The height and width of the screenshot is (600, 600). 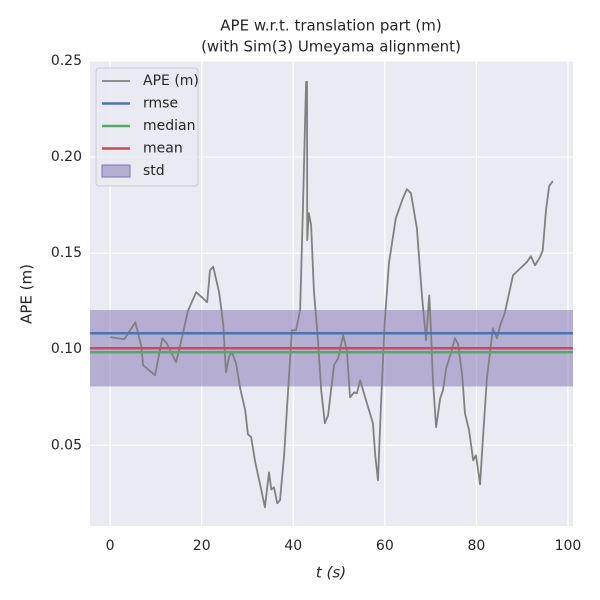 I want to click on x-tick-label: 0, so click(x=110, y=546).